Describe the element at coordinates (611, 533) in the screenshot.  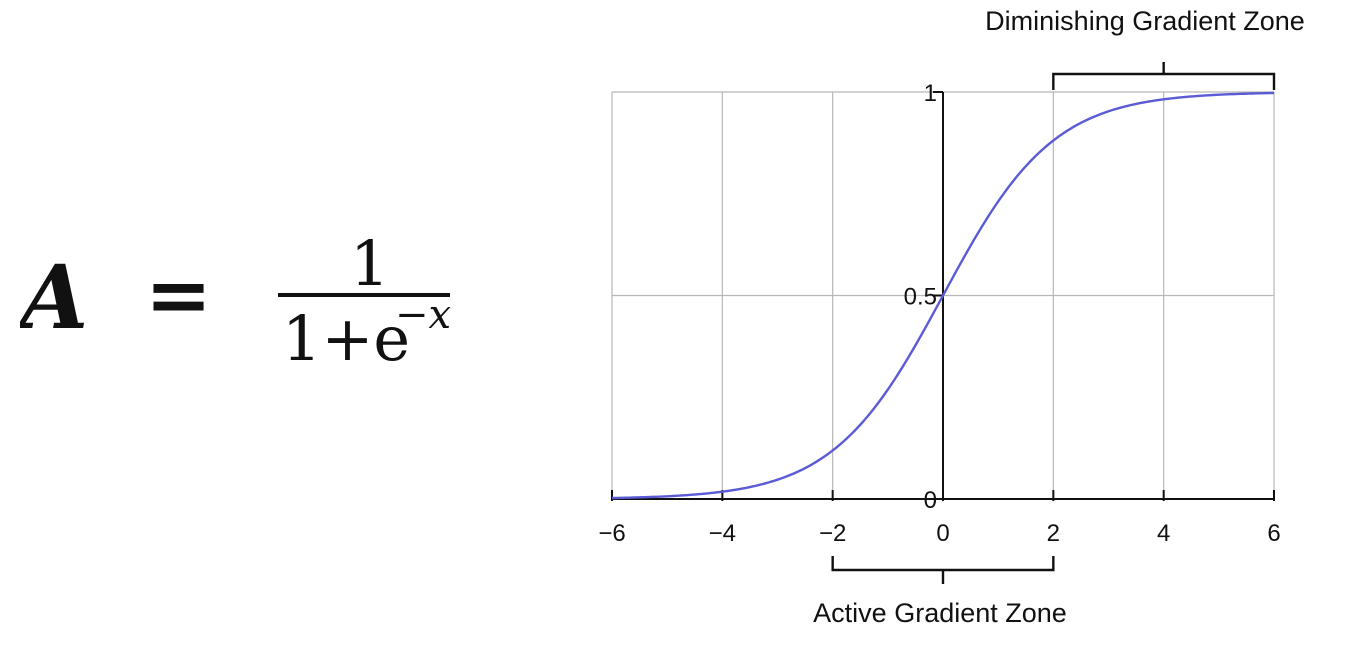
I see `x-tick-label: −6` at that location.